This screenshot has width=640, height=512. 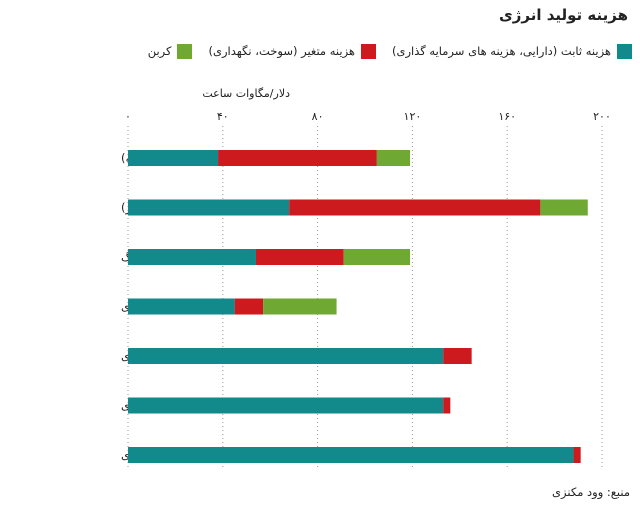 What do you see at coordinates (246, 93) in the screenshot?
I see `x-axis-title: دلار/مگاوات ساعت` at bounding box center [246, 93].